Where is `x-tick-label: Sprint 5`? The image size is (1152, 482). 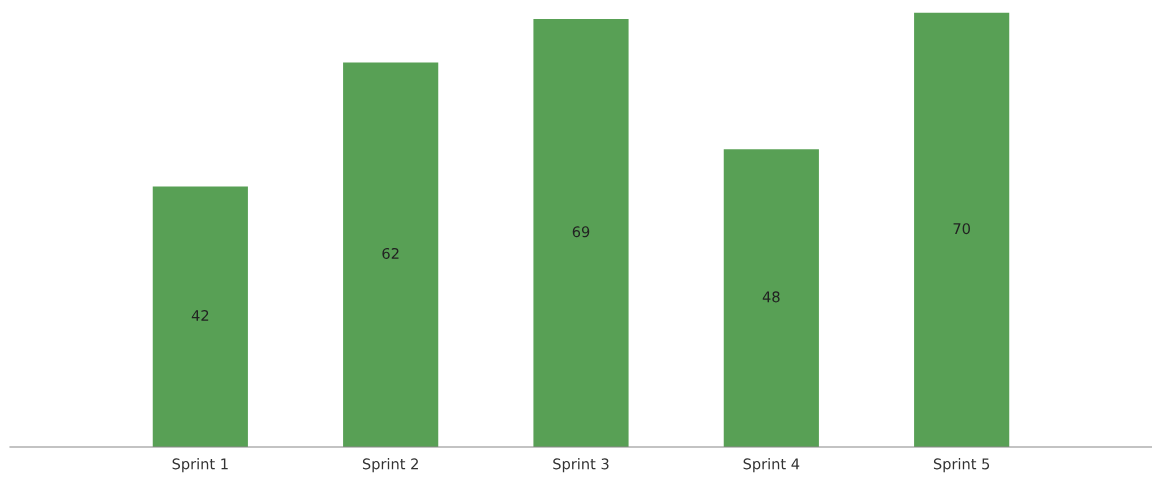 x-tick-label: Sprint 5 is located at coordinates (961, 465).